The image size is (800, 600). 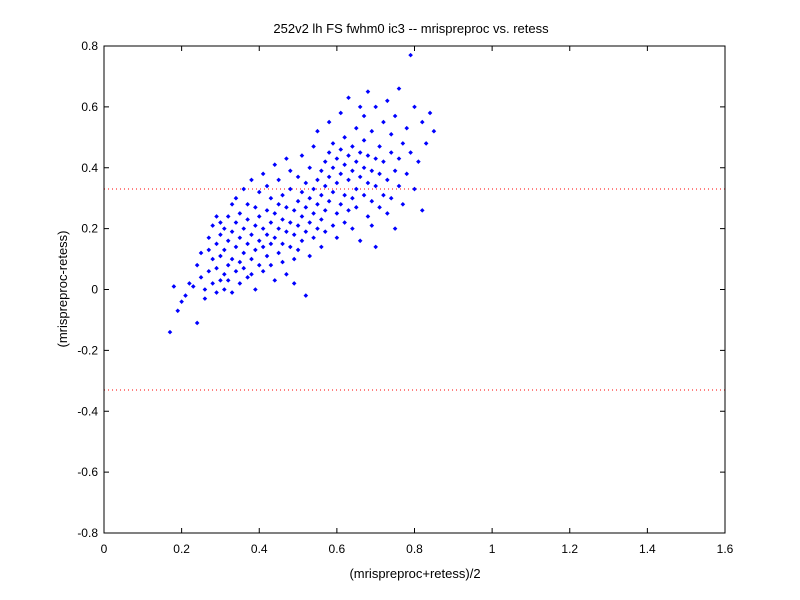 What do you see at coordinates (89, 107) in the screenshot?
I see `y-tick-label: 0.6` at bounding box center [89, 107].